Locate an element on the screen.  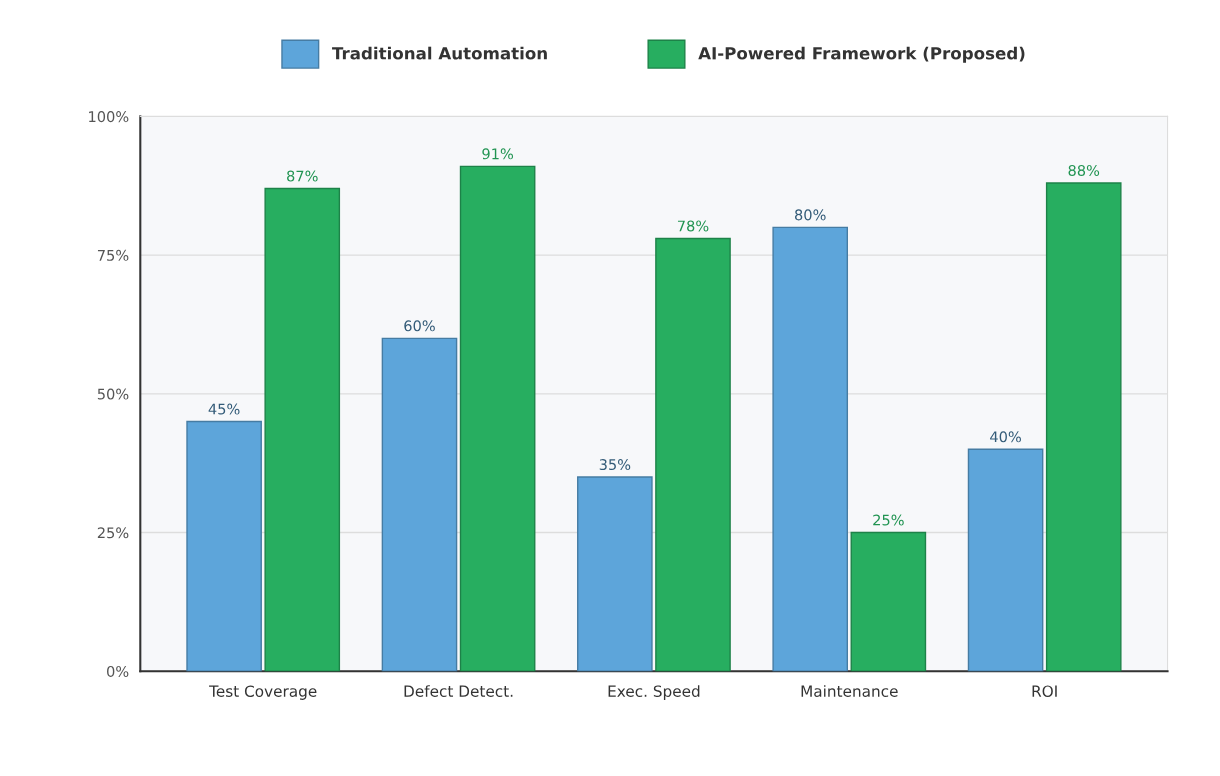
x-tick-label: Maintenance is located at coordinates (849, 691).